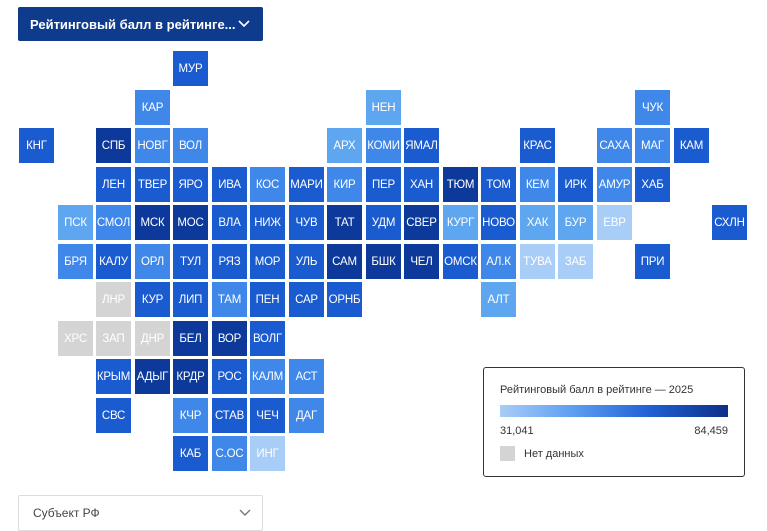 The height and width of the screenshot is (531, 767). What do you see at coordinates (554, 454) in the screenshot?
I see `no-data-label: Нет данных` at bounding box center [554, 454].